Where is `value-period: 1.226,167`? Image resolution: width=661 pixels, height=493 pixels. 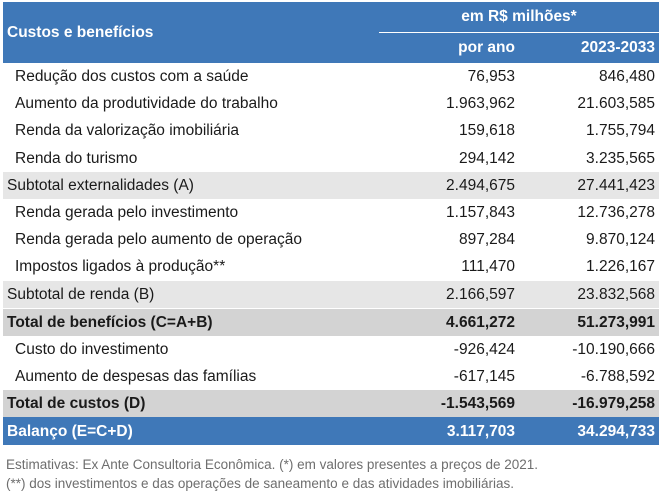 value-period: 1.226,167 is located at coordinates (620, 267).